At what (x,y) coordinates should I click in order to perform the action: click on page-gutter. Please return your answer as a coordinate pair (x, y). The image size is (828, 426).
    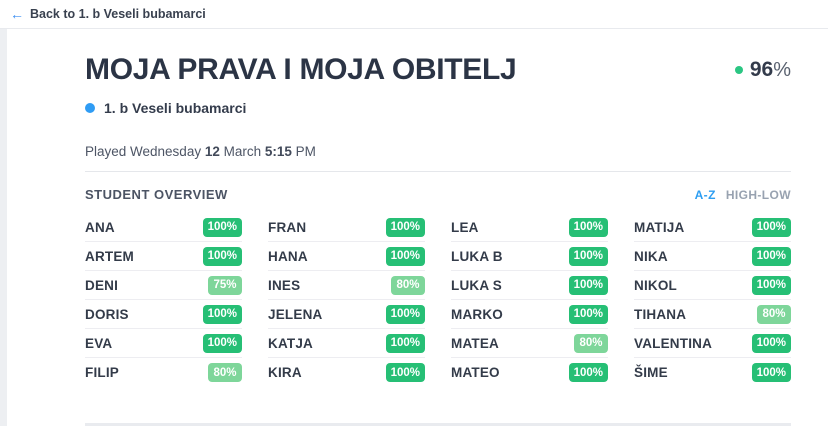
    Looking at the image, I should click on (3, 227).